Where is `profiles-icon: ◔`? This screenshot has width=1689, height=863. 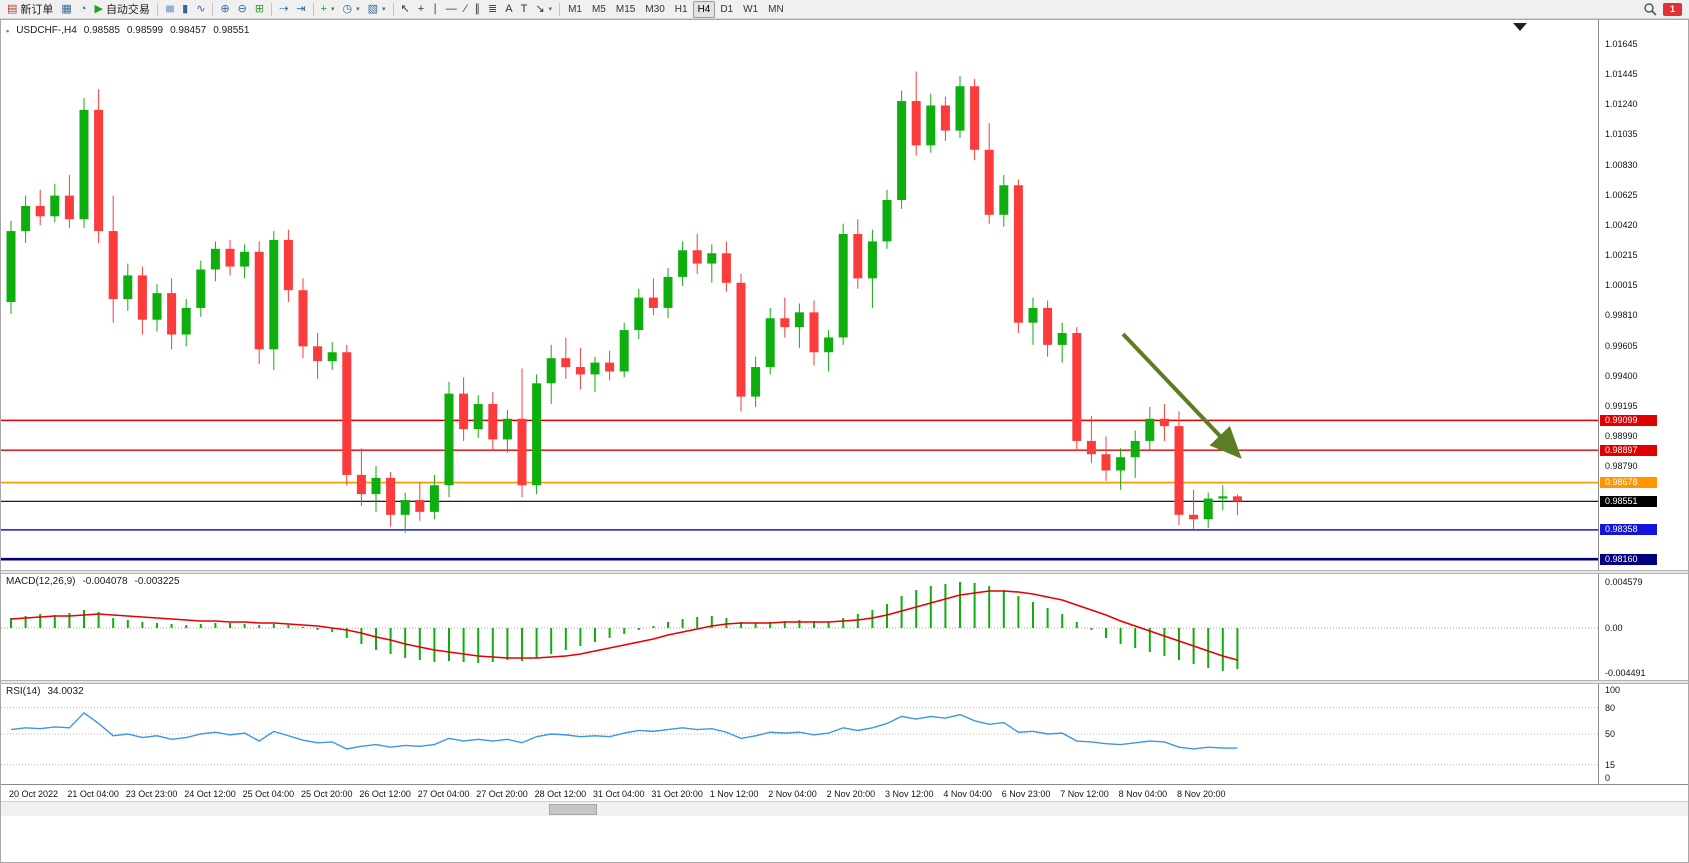
profiles-icon: ◔ is located at coordinates (83, 9).